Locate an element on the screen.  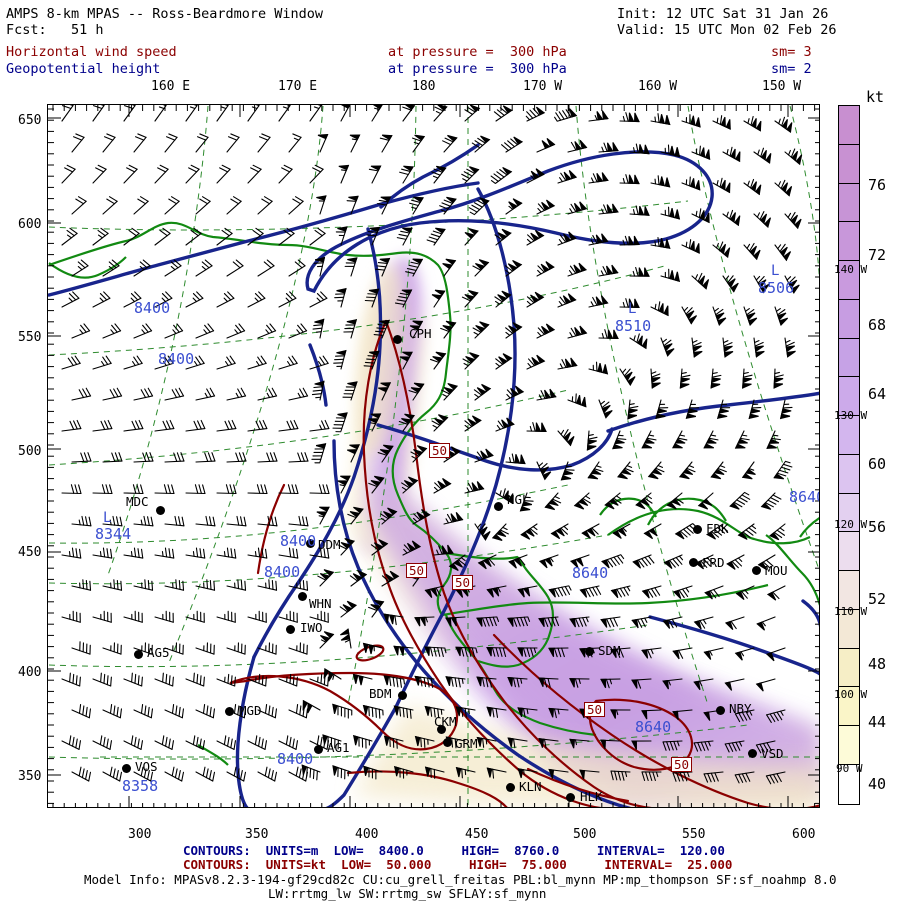
y-axis-label-650: 650 is located at coordinates (29, 120).